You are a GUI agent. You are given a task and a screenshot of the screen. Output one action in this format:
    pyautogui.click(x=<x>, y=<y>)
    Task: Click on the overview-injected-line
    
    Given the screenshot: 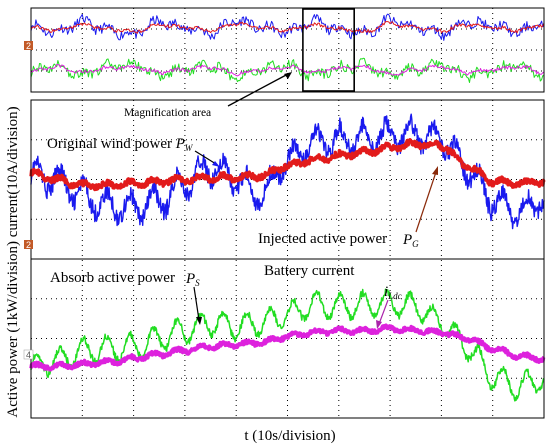 What is the action you would take?
    pyautogui.click(x=287, y=27)
    